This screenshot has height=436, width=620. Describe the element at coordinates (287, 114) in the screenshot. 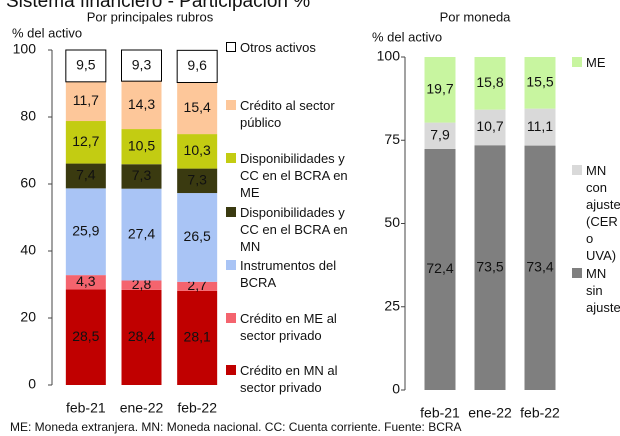

I see `legend-label: Crédito al sector público` at that location.